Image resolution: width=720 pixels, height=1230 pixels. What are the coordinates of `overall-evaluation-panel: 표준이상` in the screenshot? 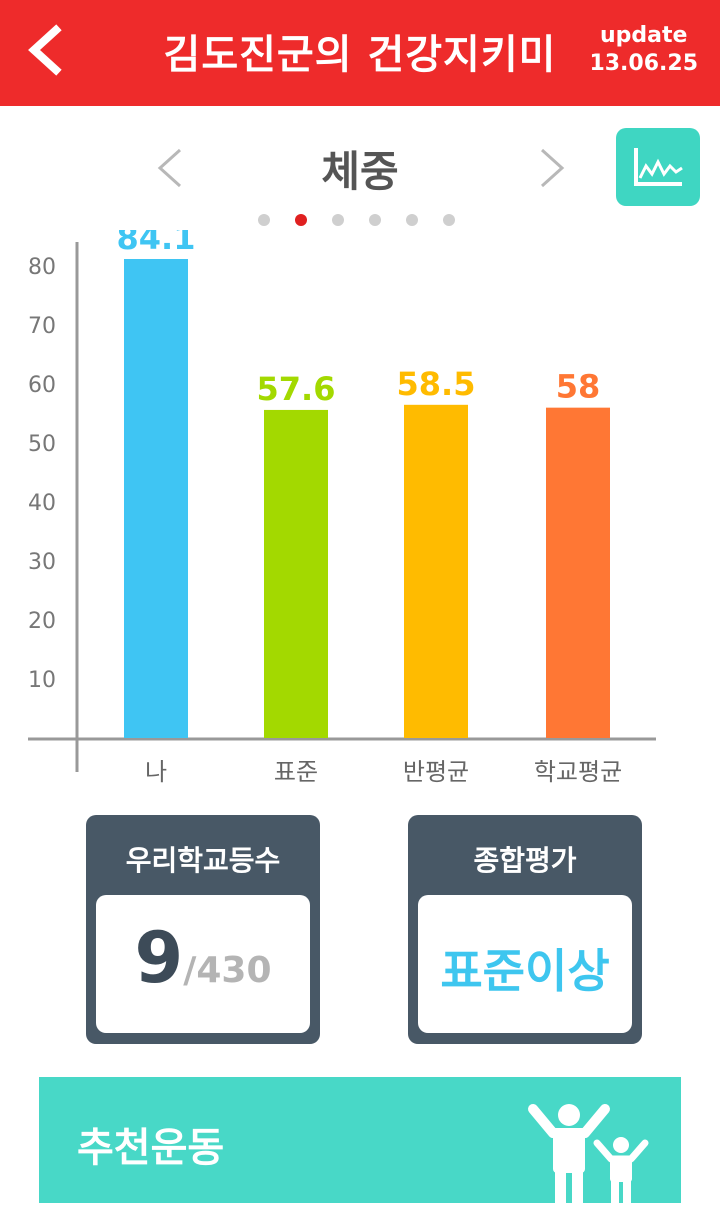 It's located at (525, 964).